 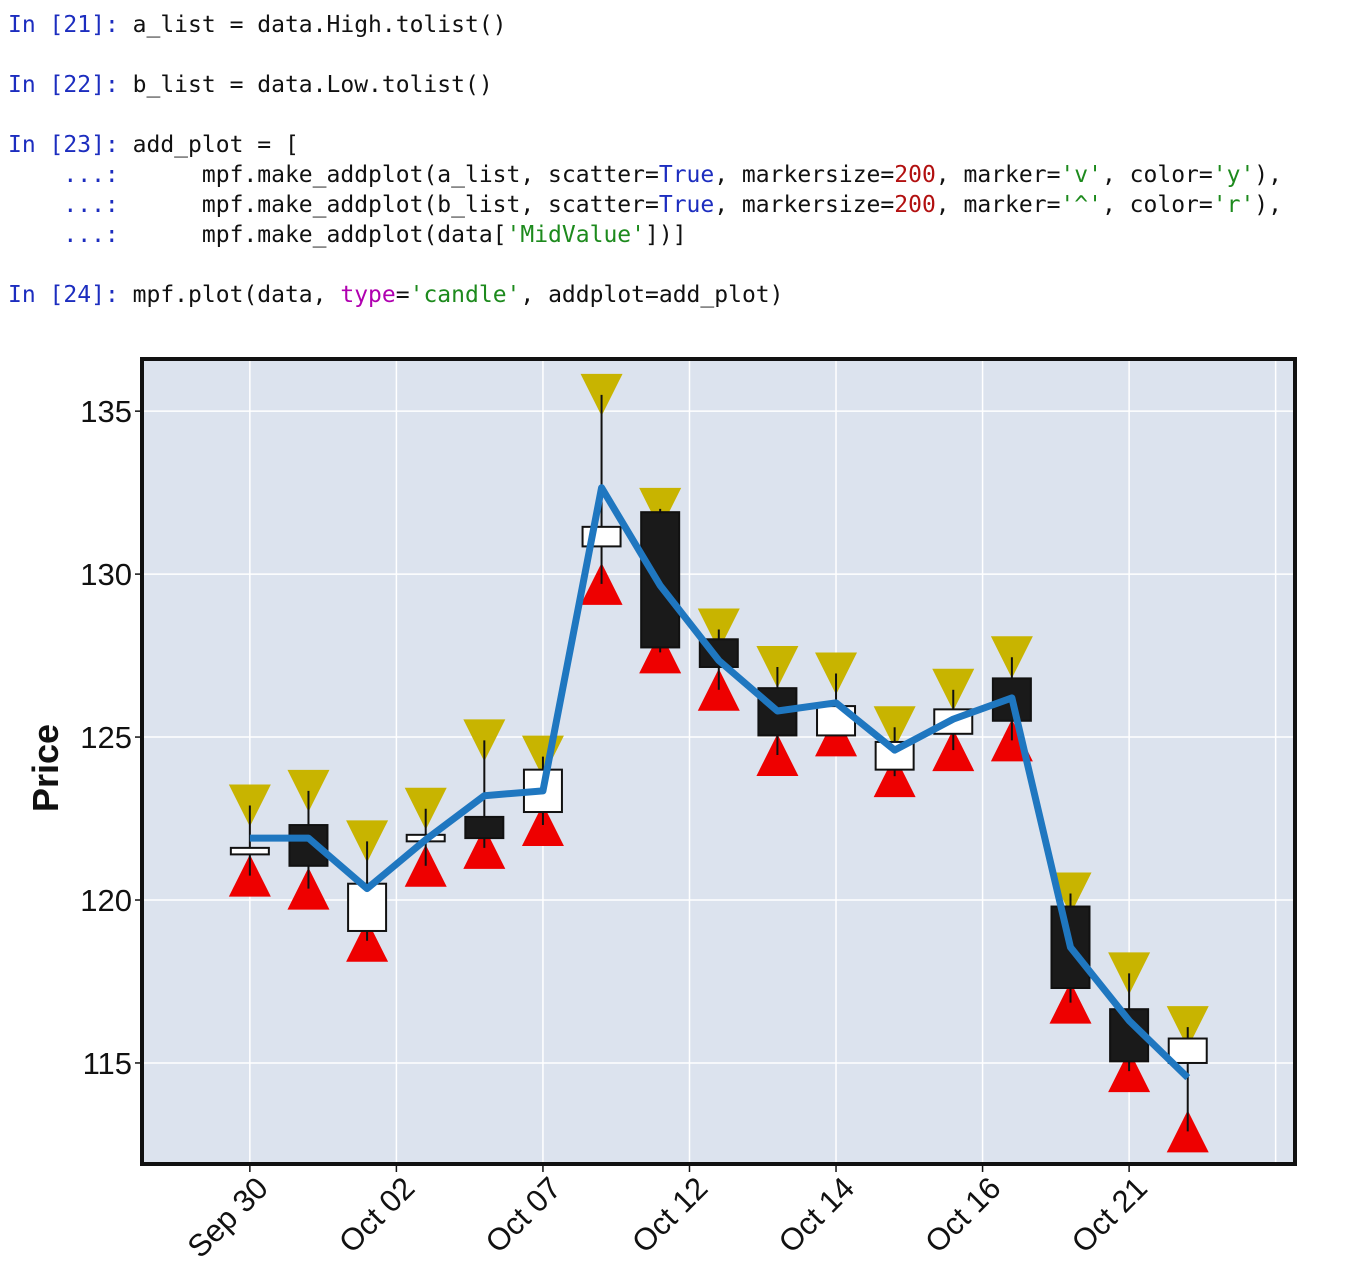 What do you see at coordinates (215, 145) in the screenshot?
I see `code-token-txt: add_plot = [` at bounding box center [215, 145].